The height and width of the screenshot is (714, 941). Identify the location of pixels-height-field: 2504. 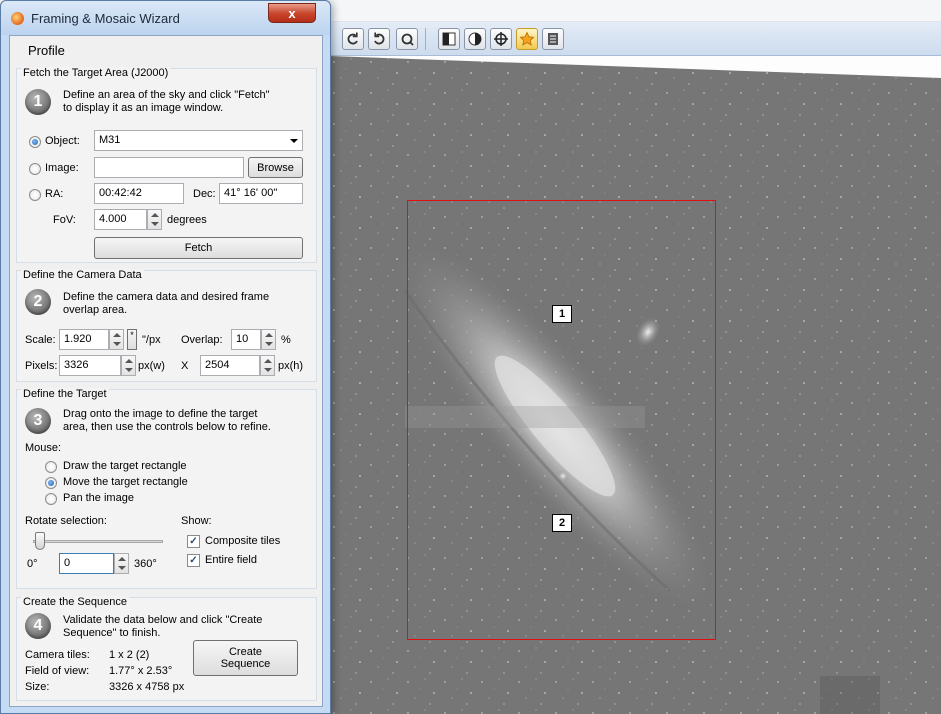
(230, 365).